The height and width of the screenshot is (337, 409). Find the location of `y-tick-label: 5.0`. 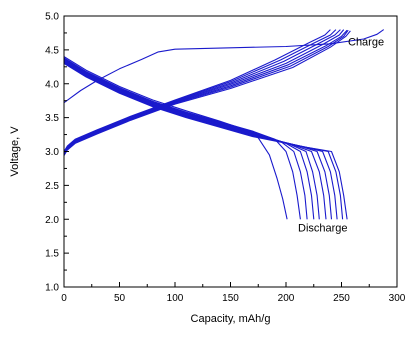

y-tick-label: 5.0 is located at coordinates (52, 17).